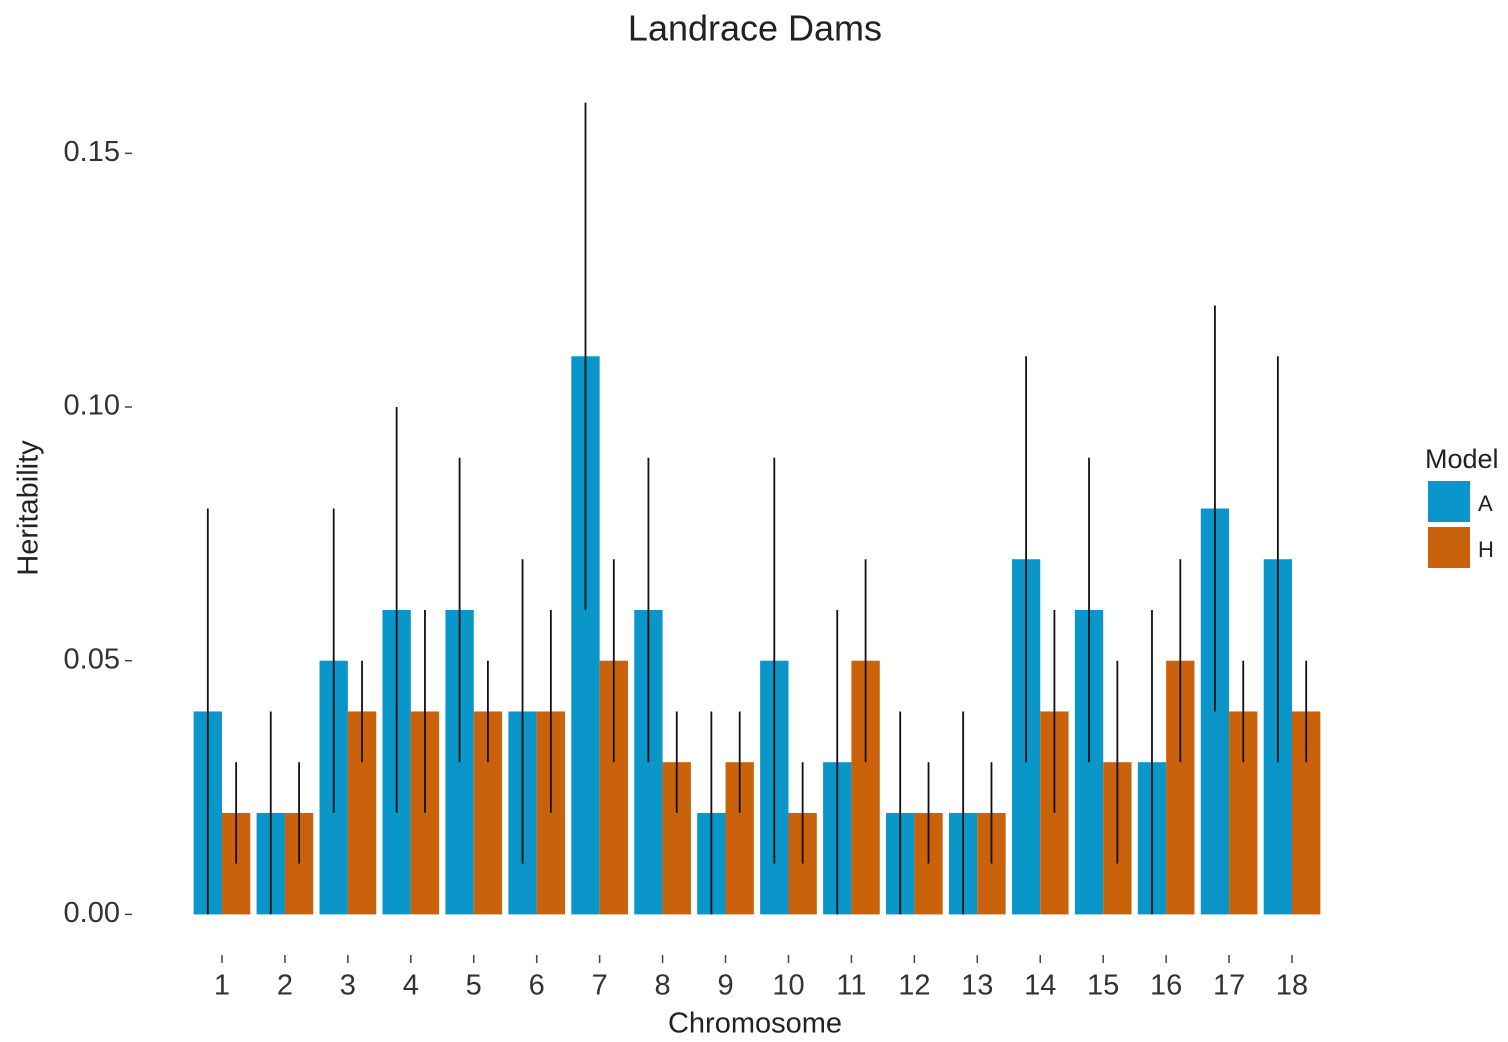 This screenshot has height=1042, width=1508. Describe the element at coordinates (1486, 549) in the screenshot. I see `legend-label: H` at that location.